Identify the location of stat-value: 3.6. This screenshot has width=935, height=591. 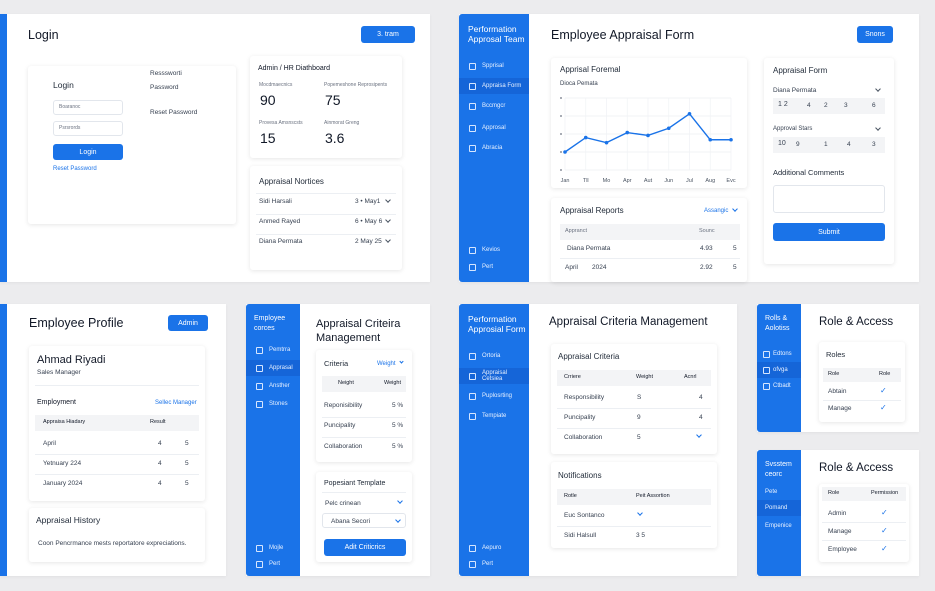
(335, 138).